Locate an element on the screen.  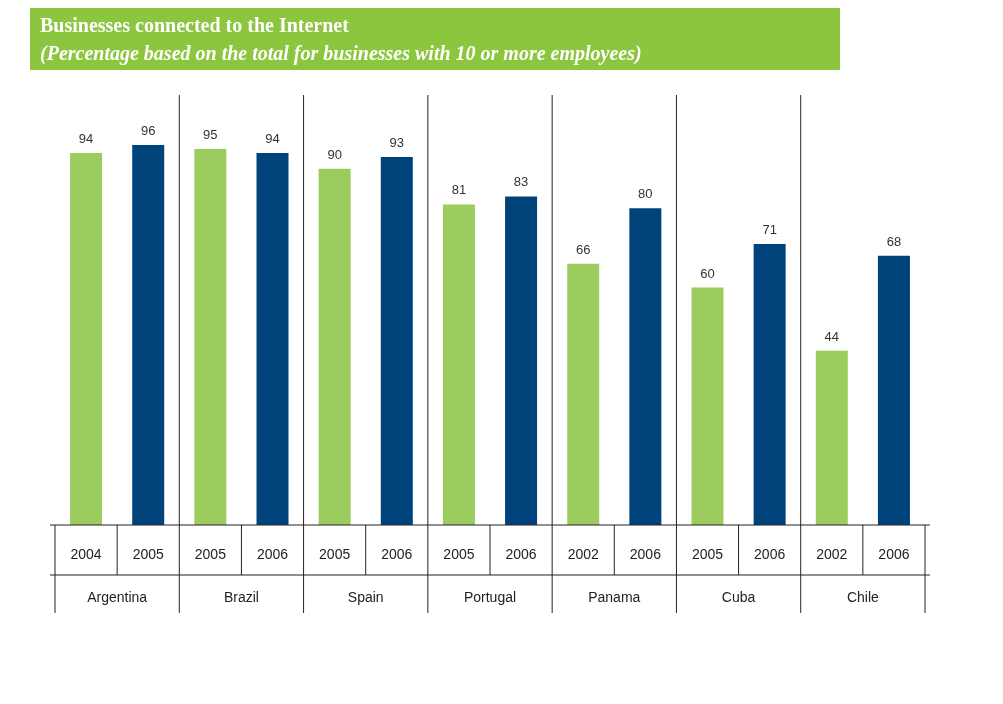
text: Panama is located at coordinates (614, 597).